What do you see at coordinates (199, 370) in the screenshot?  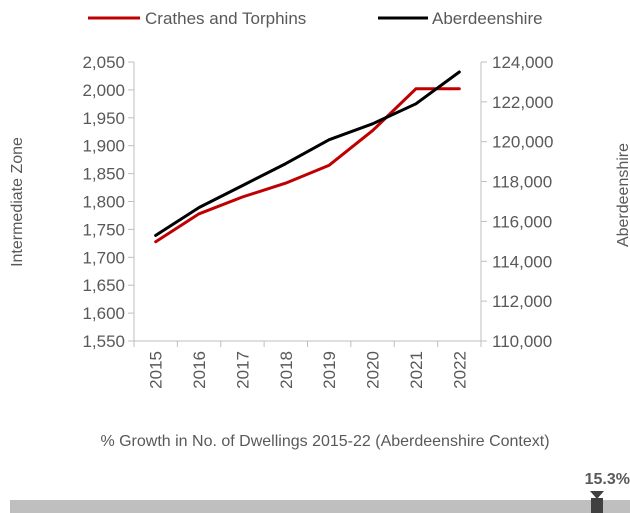 I see `x-tick-label: 2016` at bounding box center [199, 370].